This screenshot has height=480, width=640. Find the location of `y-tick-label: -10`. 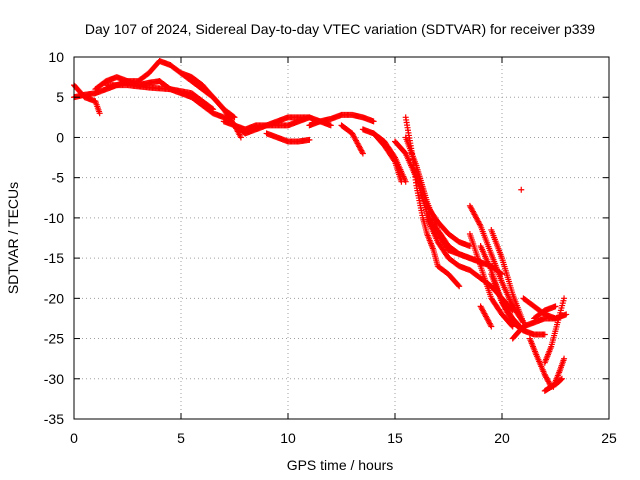

y-tick-label: -10 is located at coordinates (54, 218).